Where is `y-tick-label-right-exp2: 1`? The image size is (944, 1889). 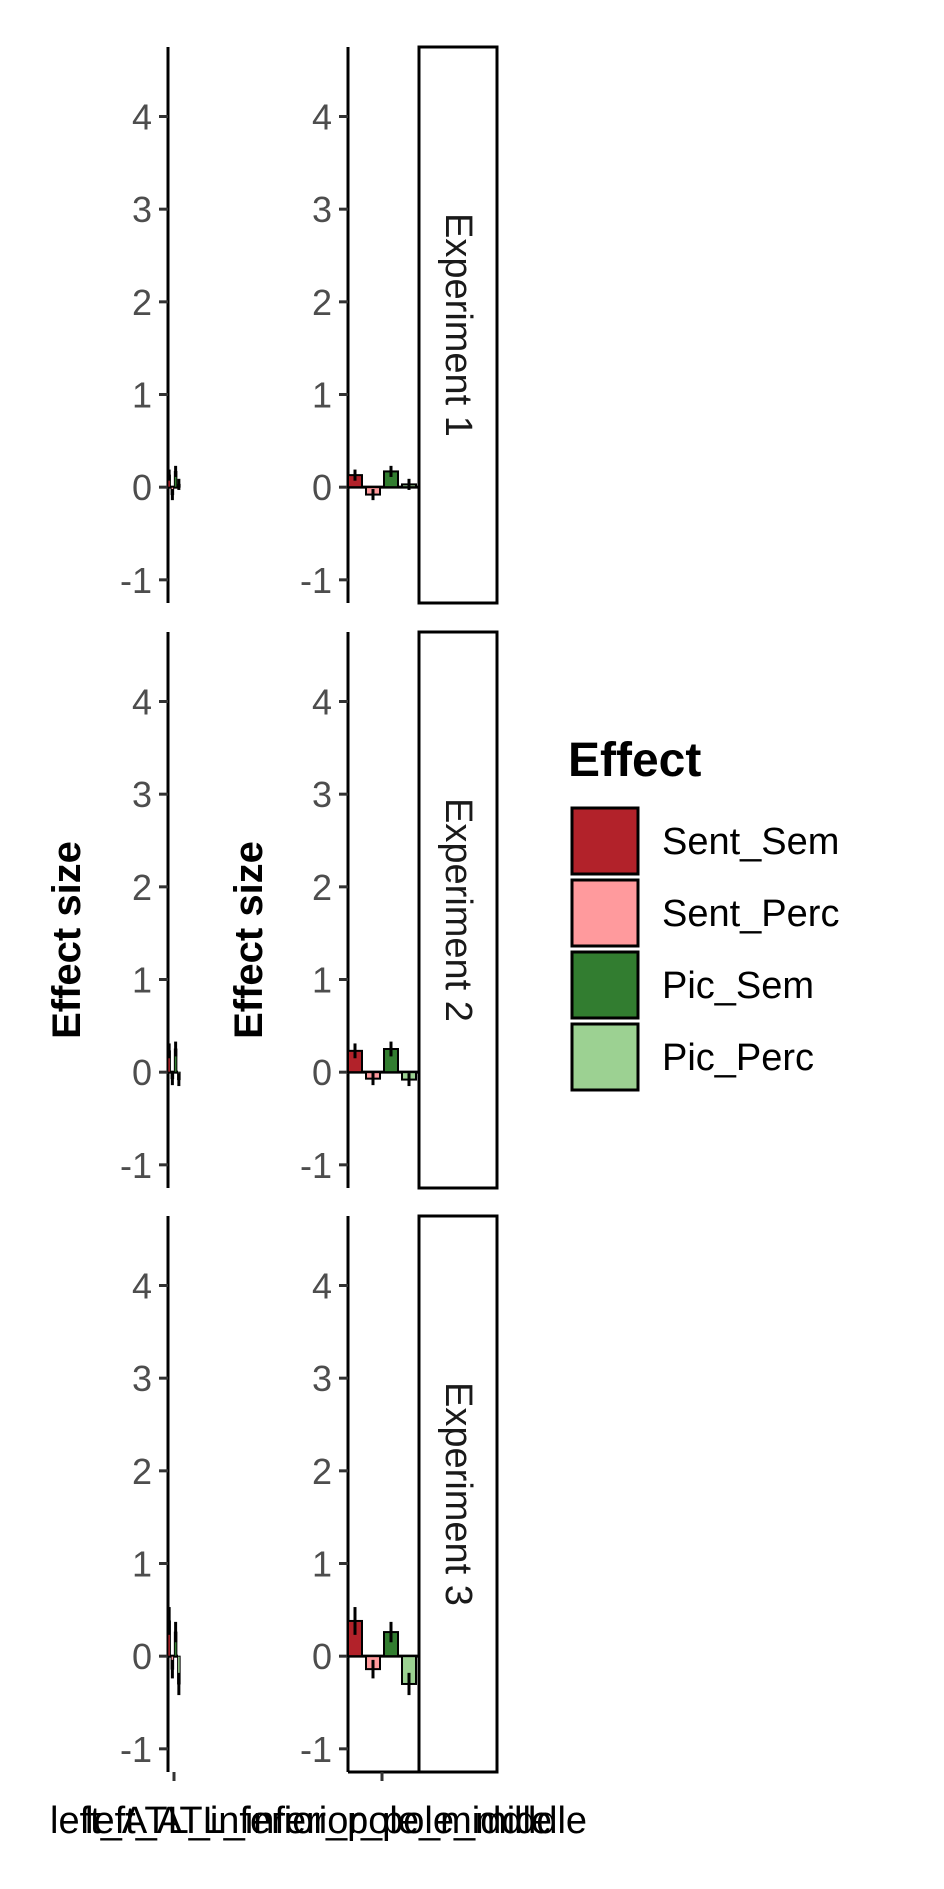 y-tick-label-right-exp2: 1 is located at coordinates (322, 980).